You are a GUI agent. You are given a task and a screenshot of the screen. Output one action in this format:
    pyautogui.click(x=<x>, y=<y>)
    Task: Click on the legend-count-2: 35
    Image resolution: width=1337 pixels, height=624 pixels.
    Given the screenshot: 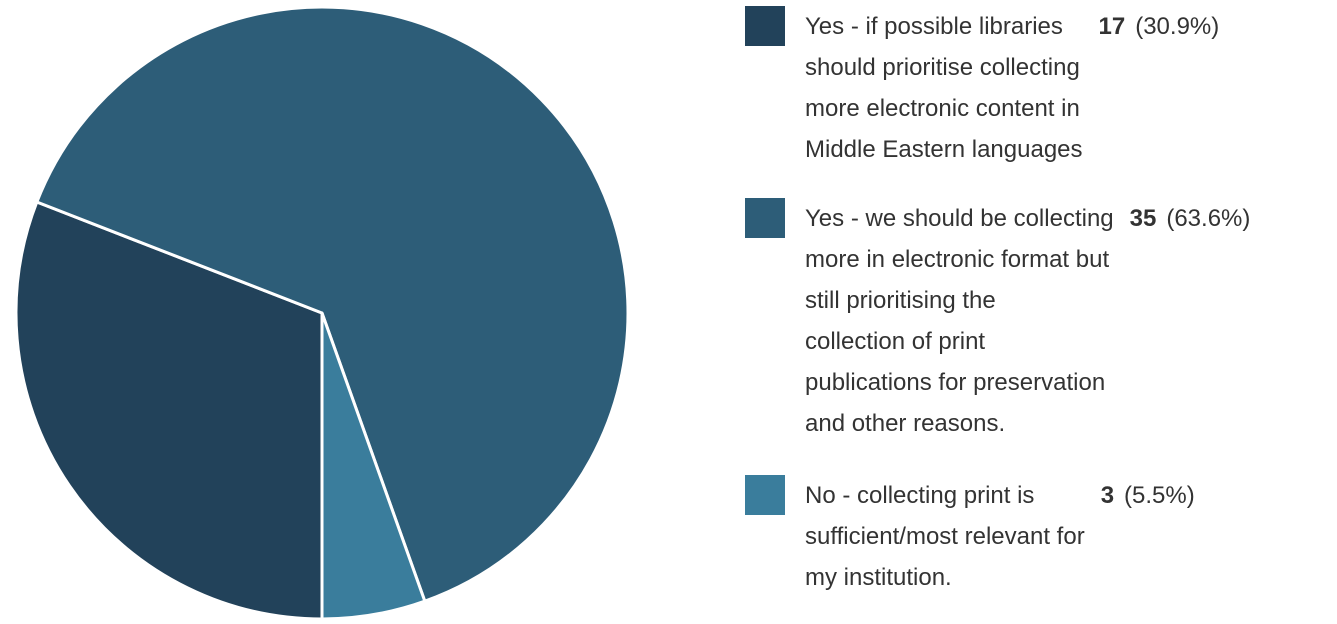 What is the action you would take?
    pyautogui.click(x=1143, y=218)
    